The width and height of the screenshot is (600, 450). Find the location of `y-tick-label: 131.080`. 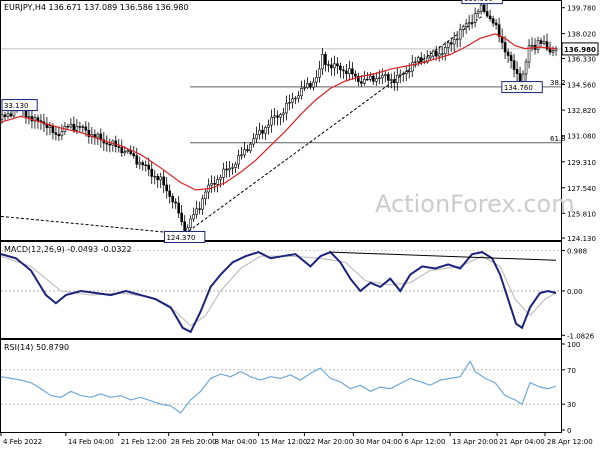

y-tick-label: 131.080 is located at coordinates (581, 137).